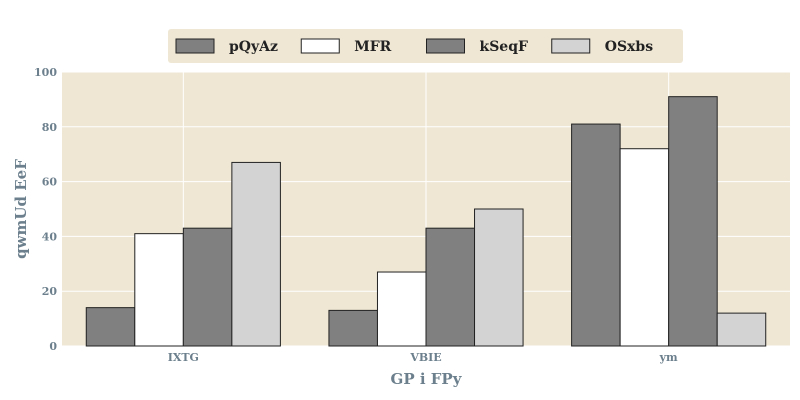 The width and height of the screenshot is (800, 400). What do you see at coordinates (353, 328) in the screenshot?
I see `bar-pQyAz-VBIE` at bounding box center [353, 328].